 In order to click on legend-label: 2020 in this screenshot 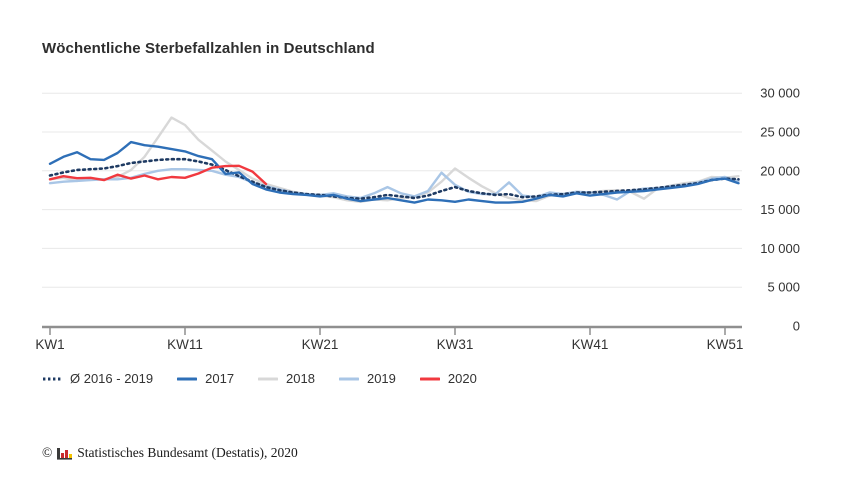, I will do `click(462, 378)`.